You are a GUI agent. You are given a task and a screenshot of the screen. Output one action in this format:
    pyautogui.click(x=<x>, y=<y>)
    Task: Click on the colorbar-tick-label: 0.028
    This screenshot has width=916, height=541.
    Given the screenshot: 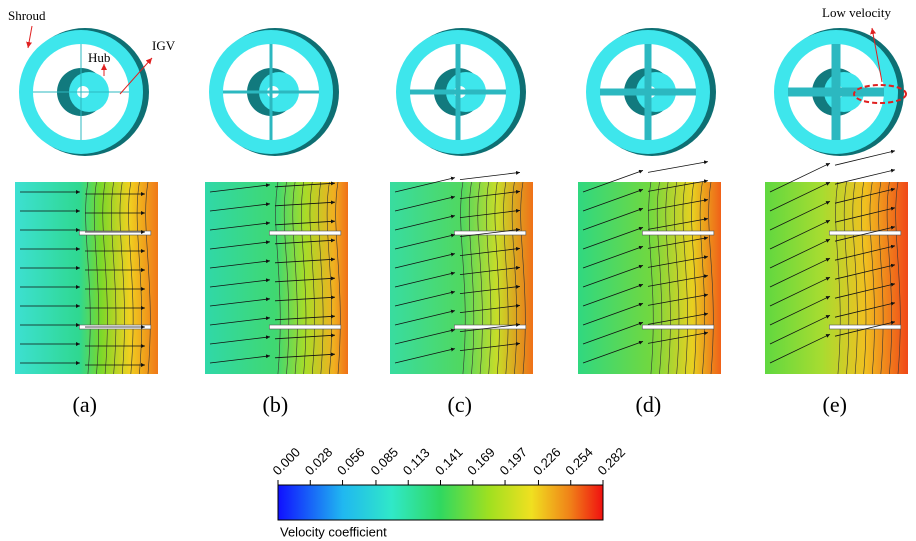 What is the action you would take?
    pyautogui.click(x=319, y=462)
    